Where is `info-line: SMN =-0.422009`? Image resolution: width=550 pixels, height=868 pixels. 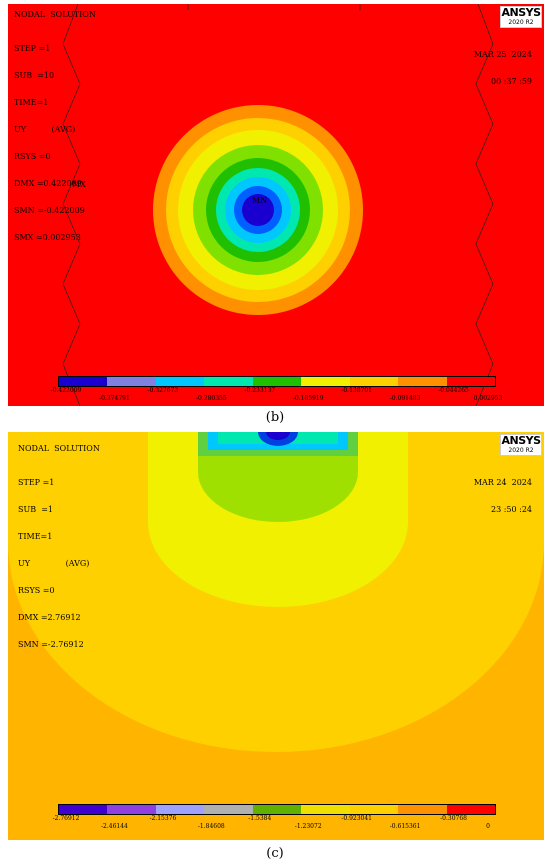
info-line: SMN =-0.422009 is located at coordinates (49, 210).